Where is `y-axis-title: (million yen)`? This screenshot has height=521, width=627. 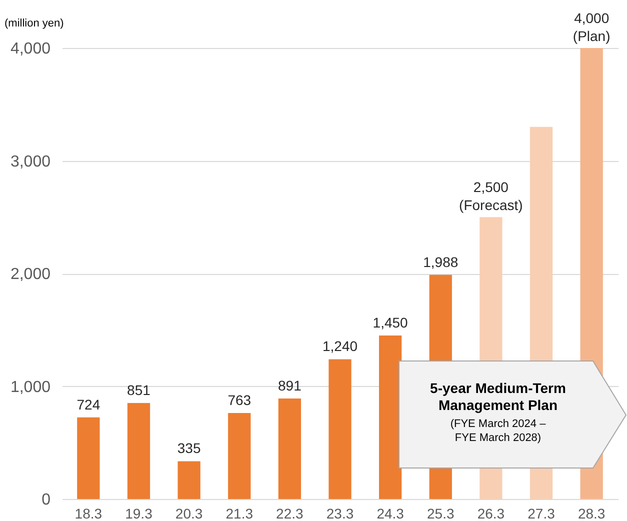
y-axis-title: (million yen) is located at coordinates (34, 24).